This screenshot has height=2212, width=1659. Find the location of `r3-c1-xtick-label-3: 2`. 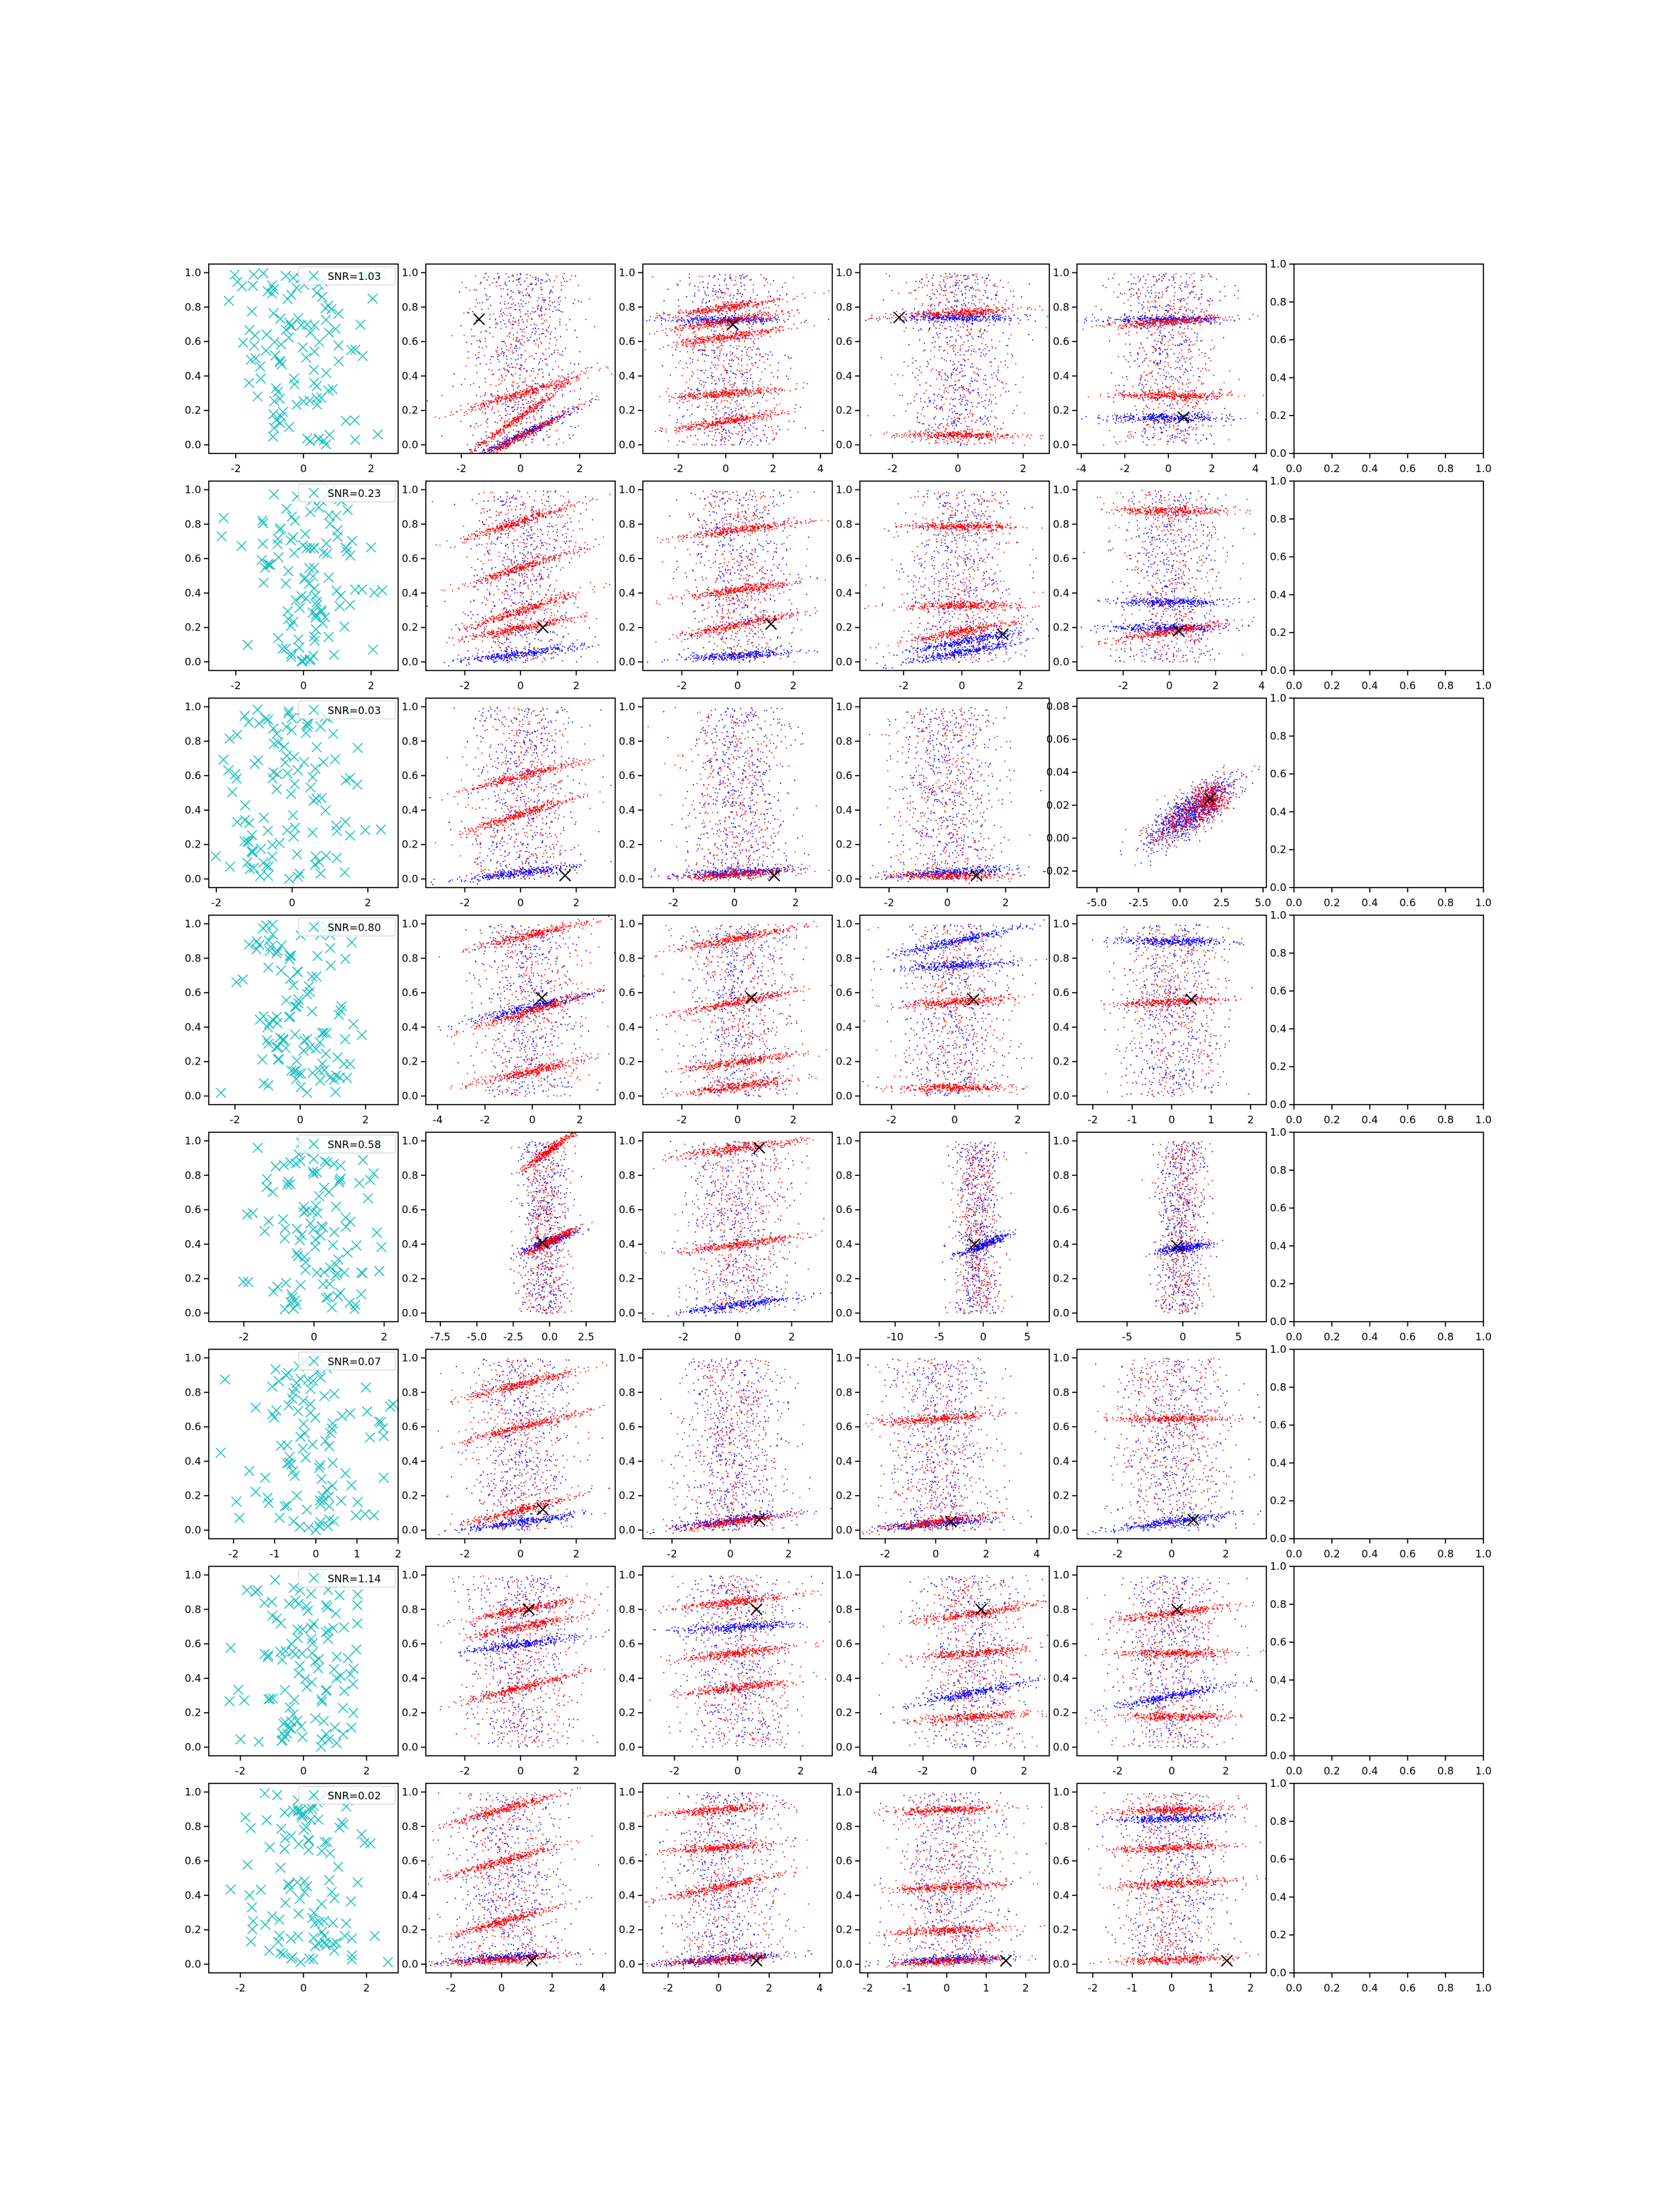

r3-c1-xtick-label-3: 2 is located at coordinates (580, 1120).